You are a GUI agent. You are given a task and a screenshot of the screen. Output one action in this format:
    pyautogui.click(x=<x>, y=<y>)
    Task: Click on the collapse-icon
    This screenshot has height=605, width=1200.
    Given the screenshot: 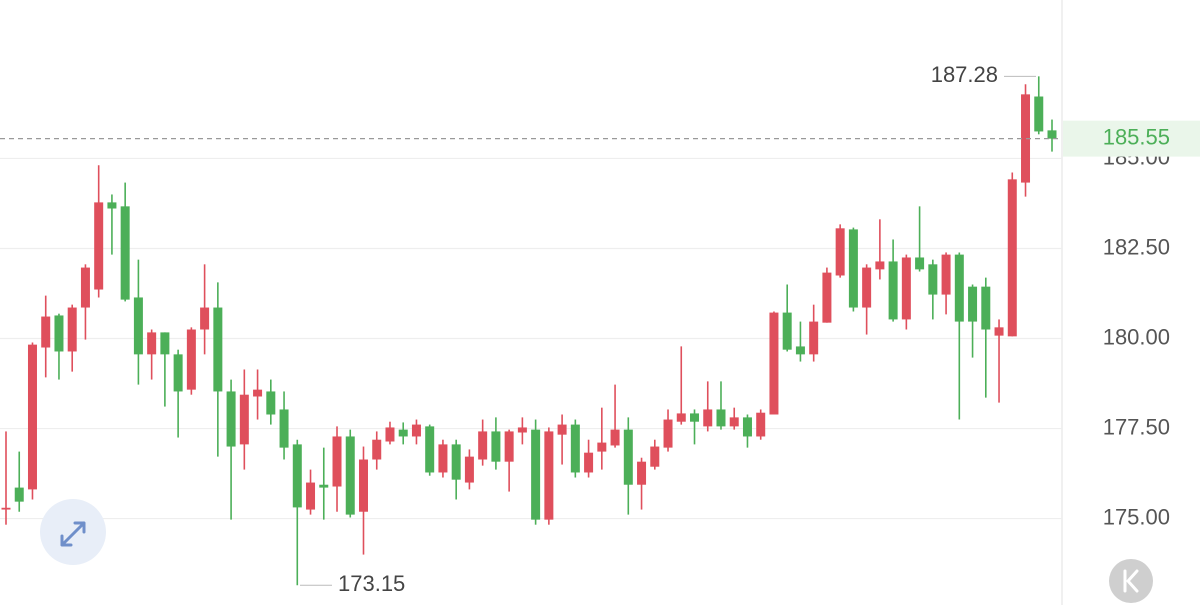 What is the action you would take?
    pyautogui.click(x=1131, y=581)
    